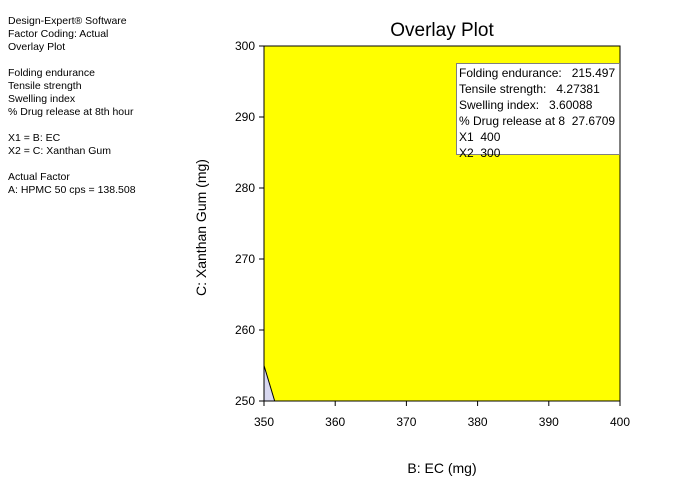 The image size is (689, 481). What do you see at coordinates (67, 21) in the screenshot?
I see `software-name: Design-Expert® Software` at bounding box center [67, 21].